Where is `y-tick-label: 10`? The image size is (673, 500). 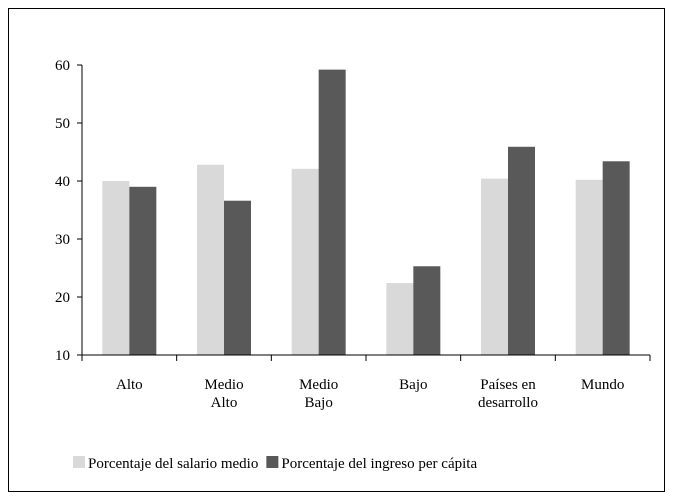 y-tick-label: 10 is located at coordinates (62, 356).